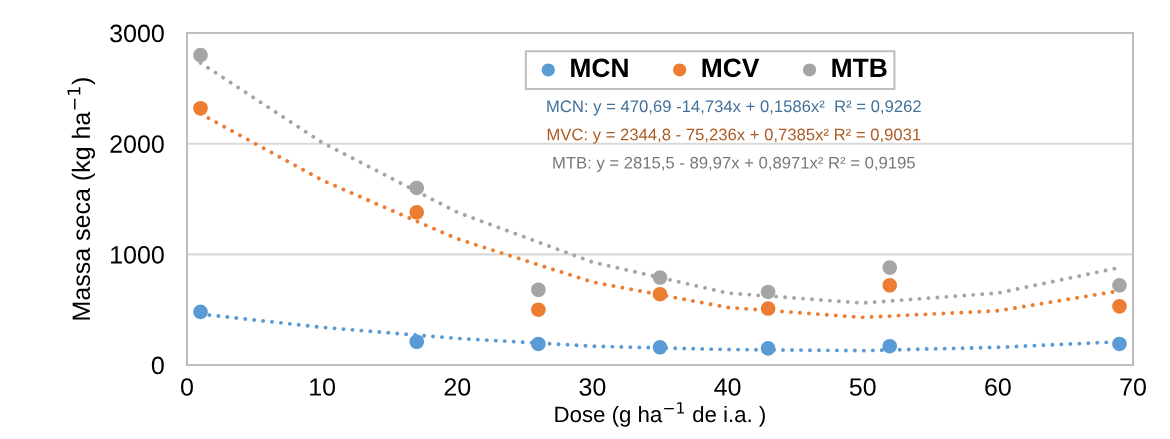 Image resolution: width=1170 pixels, height=439 pixels. Describe the element at coordinates (81, 199) in the screenshot. I see `y-axis-title: Massa seca (kg ha$^{−1}$)` at that location.